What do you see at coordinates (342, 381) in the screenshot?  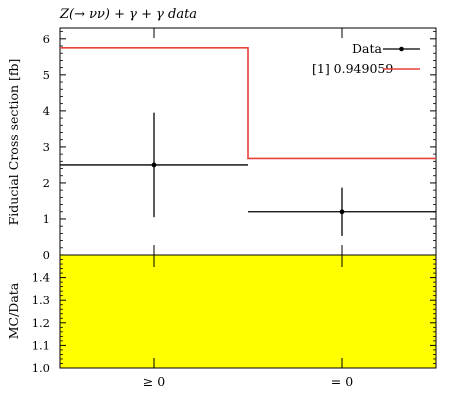 I see `x-category-label: = 0` at bounding box center [342, 381].